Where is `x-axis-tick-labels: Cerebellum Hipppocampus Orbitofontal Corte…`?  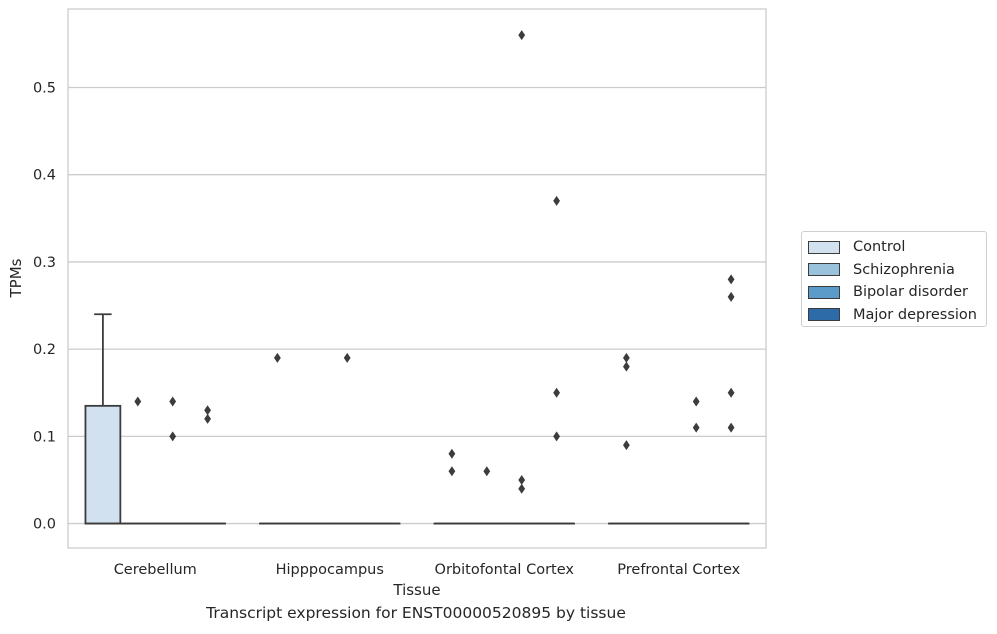
x-axis-tick-labels: Cerebellum Hipppocampus Orbitofontal Corte… is located at coordinates (427, 570).